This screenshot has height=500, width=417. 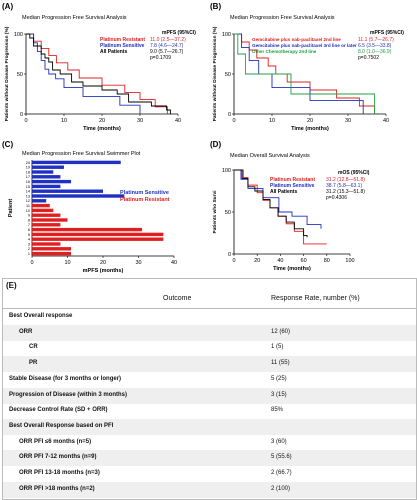 What do you see at coordinates (33, 363) in the screenshot?
I see `outcome-cell: PR` at bounding box center [33, 363].